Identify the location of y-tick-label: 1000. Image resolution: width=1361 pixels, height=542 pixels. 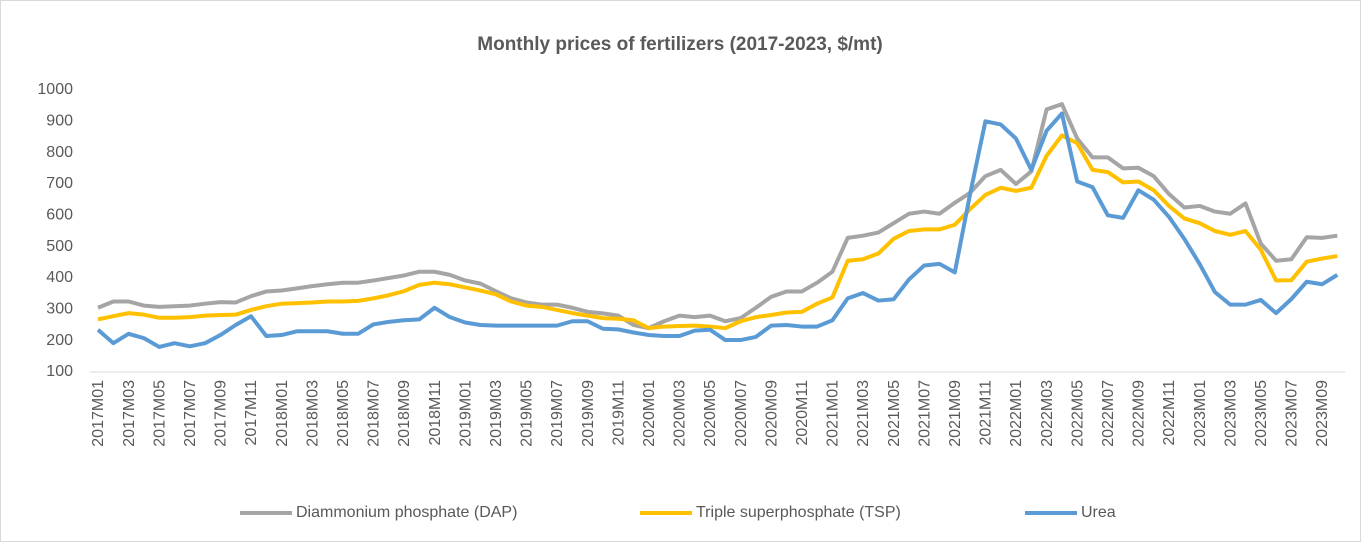
(55, 89).